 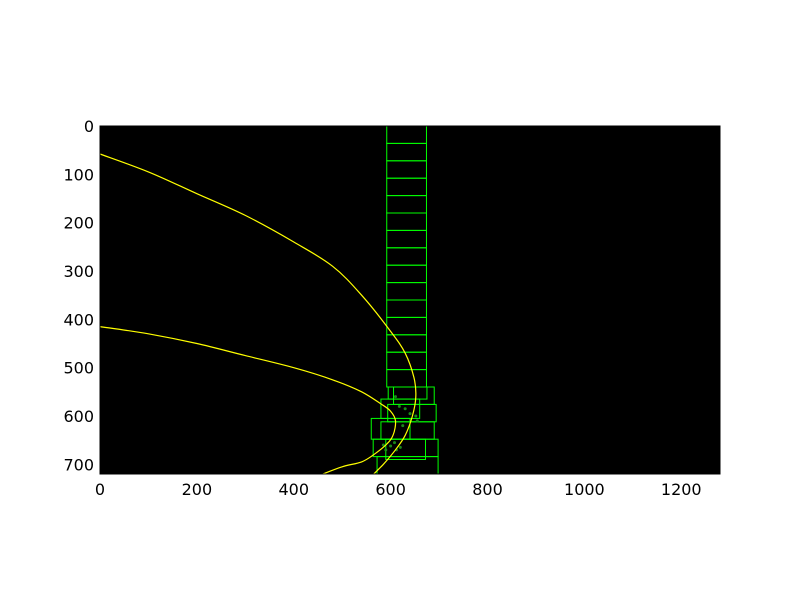 I want to click on y-tick-label: 0, so click(x=89, y=126).